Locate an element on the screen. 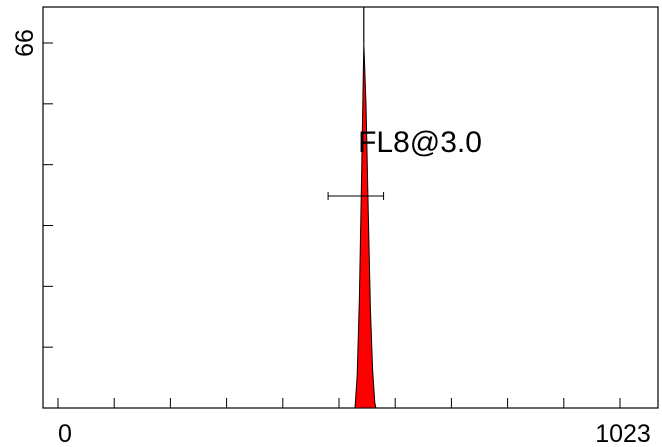  histogram-area is located at coordinates (365, 225).